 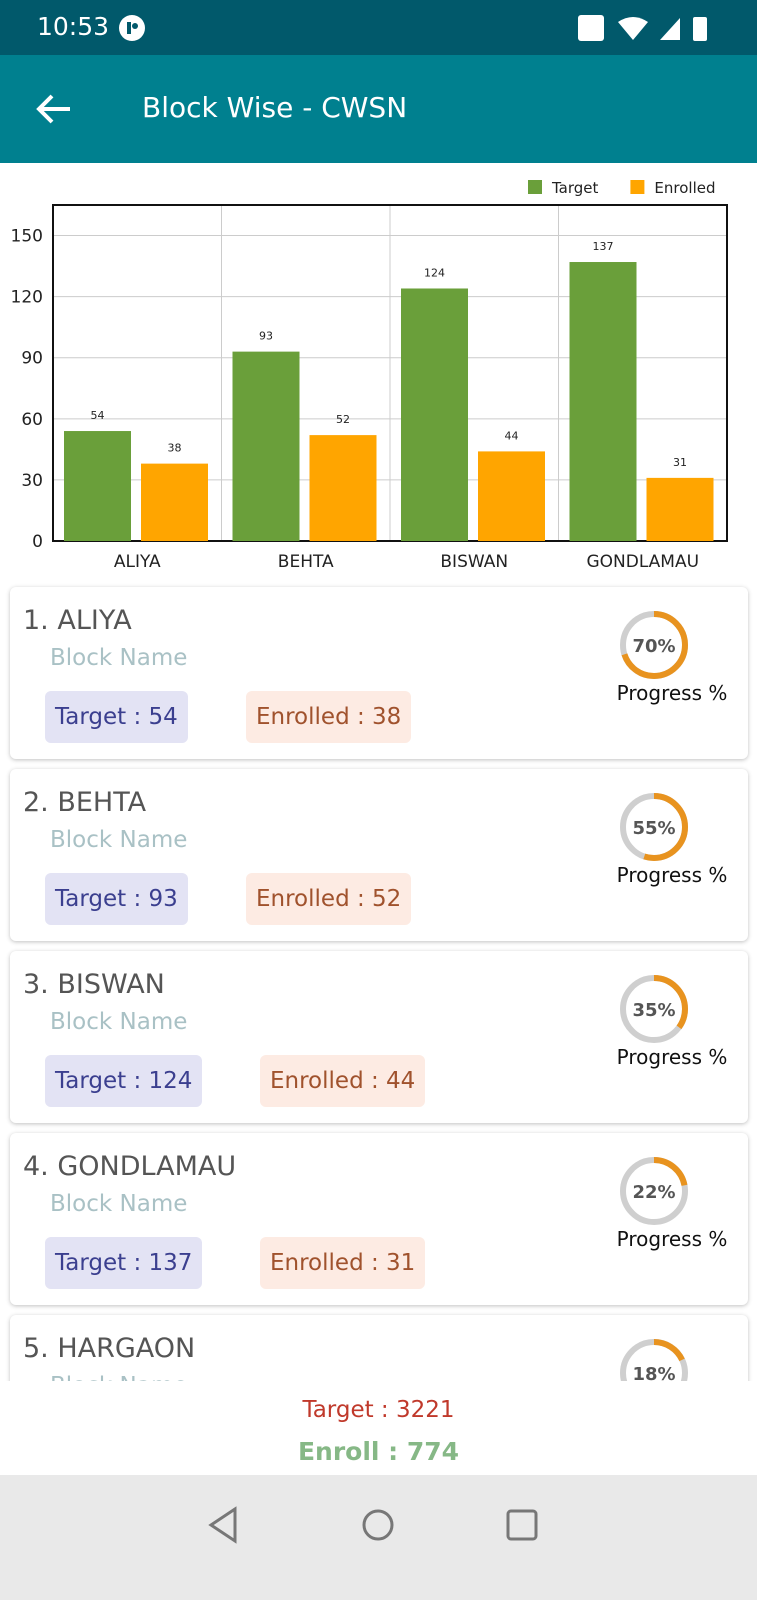 What do you see at coordinates (378, 27) in the screenshot?
I see `status-bar: 10:53` at bounding box center [378, 27].